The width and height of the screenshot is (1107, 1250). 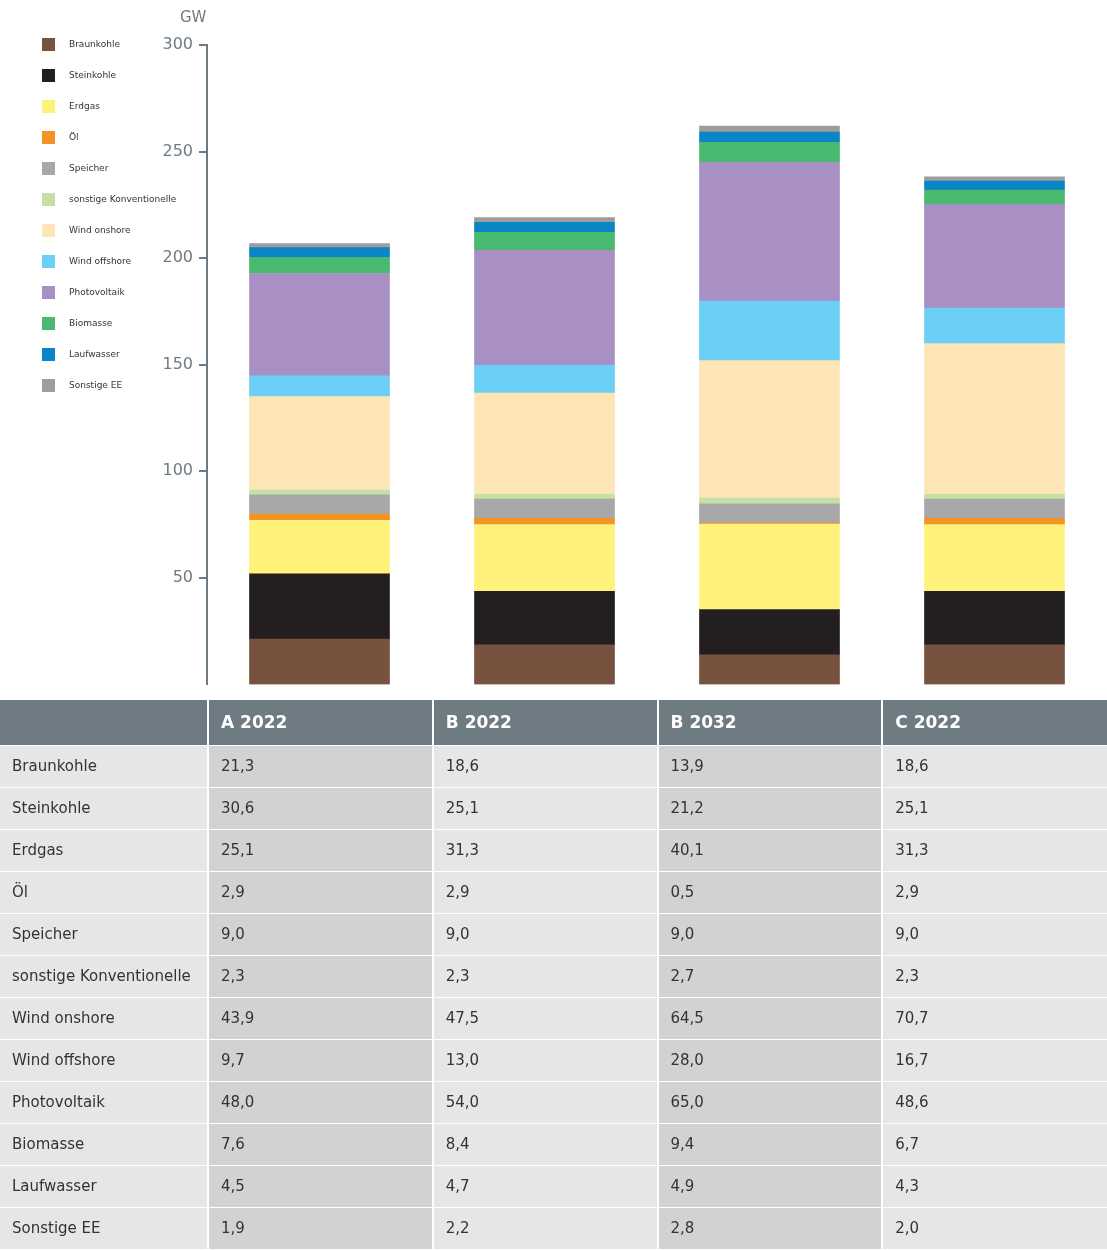 What do you see at coordinates (63, 1018) in the screenshot?
I see `text: Wind onshore` at bounding box center [63, 1018].